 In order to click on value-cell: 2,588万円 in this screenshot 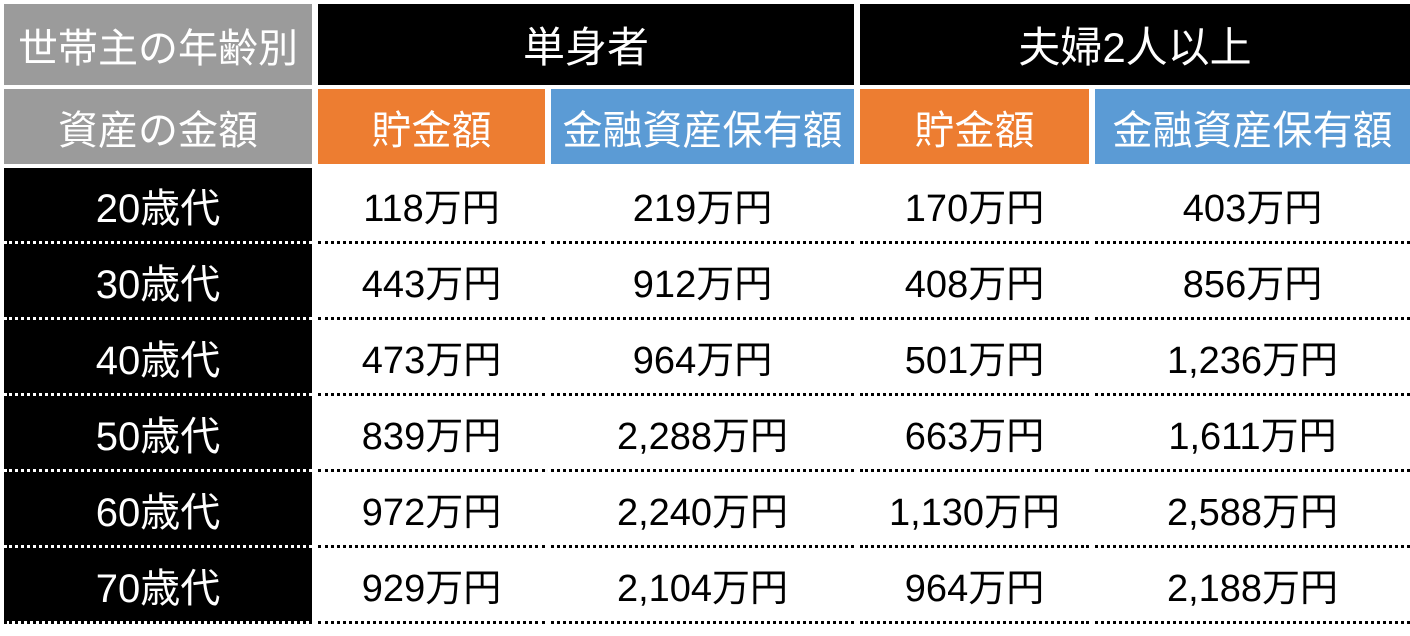, I will do `click(1252, 510)`.